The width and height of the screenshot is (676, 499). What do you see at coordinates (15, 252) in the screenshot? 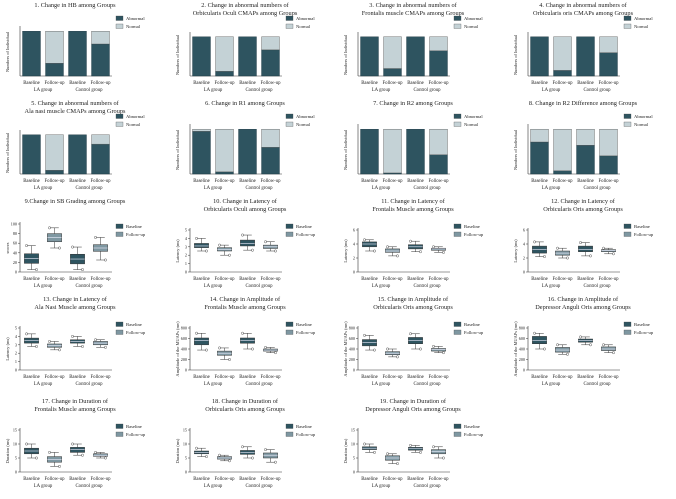
I see `y-tick-label: 40` at bounding box center [15, 252].